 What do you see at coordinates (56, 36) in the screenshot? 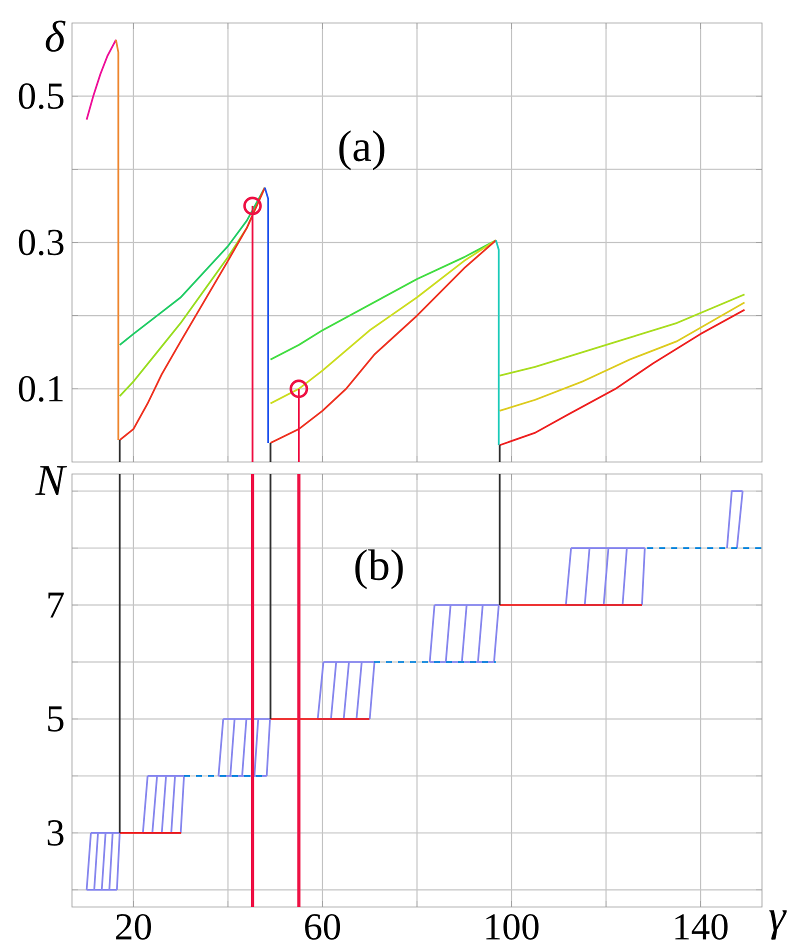
I see `y-axis-title: δ` at bounding box center [56, 36].